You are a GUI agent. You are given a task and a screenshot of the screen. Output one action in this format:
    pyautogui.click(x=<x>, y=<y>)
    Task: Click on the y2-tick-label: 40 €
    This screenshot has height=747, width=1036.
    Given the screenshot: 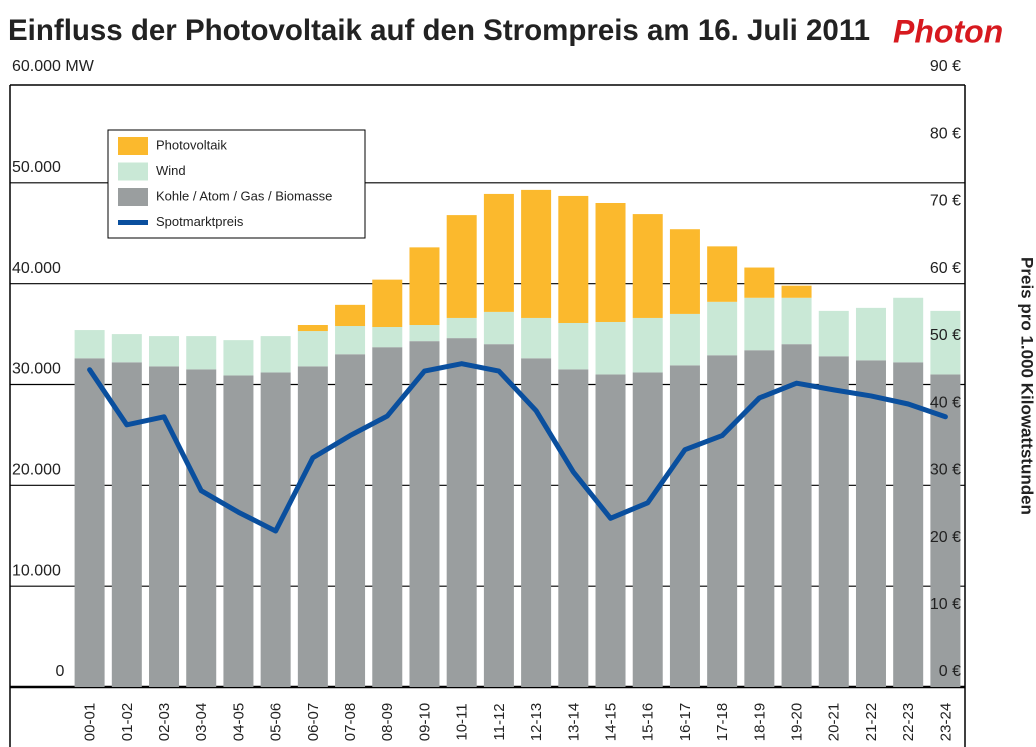 What is the action you would take?
    pyautogui.click(x=945, y=402)
    